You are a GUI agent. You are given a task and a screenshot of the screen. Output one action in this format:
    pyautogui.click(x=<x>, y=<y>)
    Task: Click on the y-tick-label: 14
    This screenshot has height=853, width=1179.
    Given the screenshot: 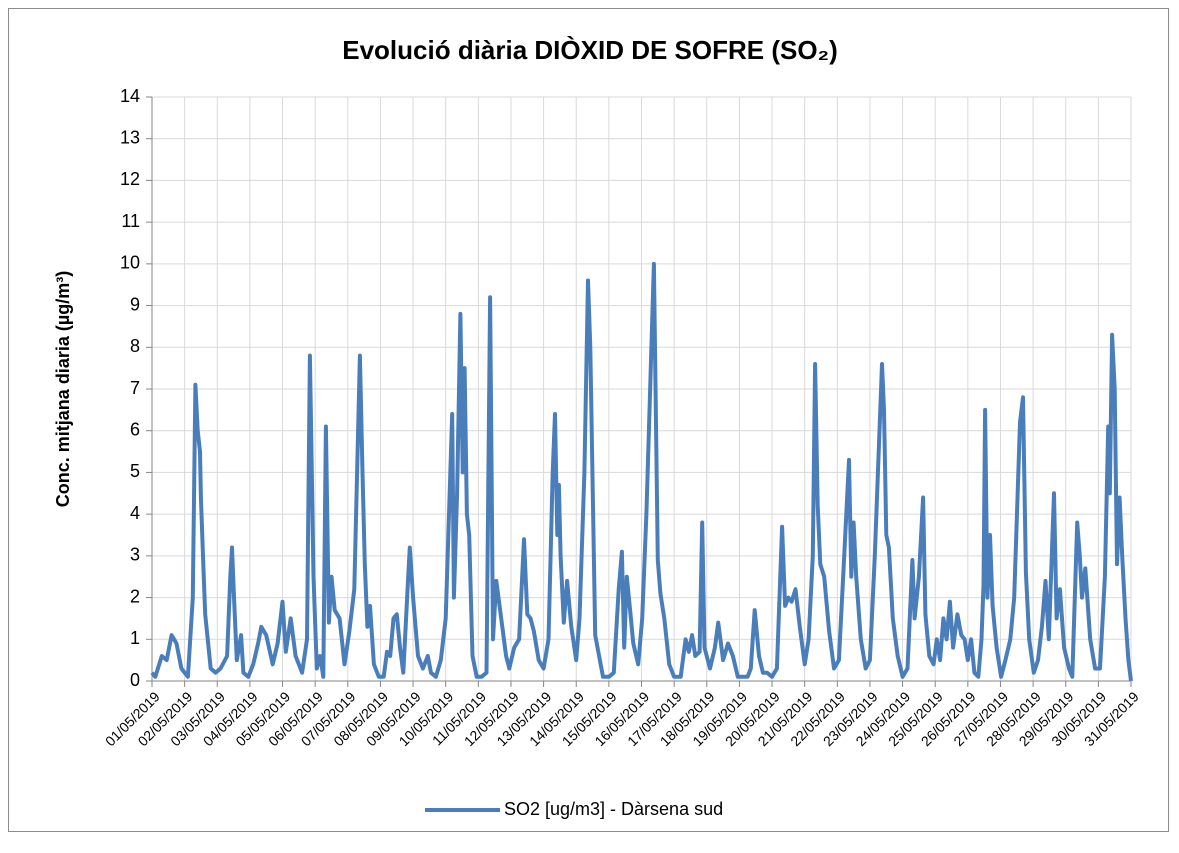 What is the action you would take?
    pyautogui.click(x=130, y=96)
    